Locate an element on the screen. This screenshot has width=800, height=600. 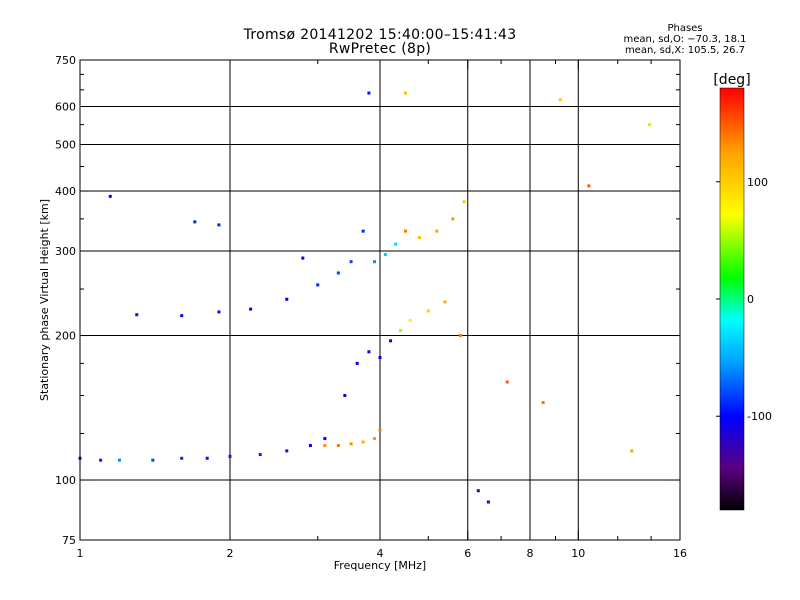
x-axis-label: Frequency [MHz] is located at coordinates (380, 565).